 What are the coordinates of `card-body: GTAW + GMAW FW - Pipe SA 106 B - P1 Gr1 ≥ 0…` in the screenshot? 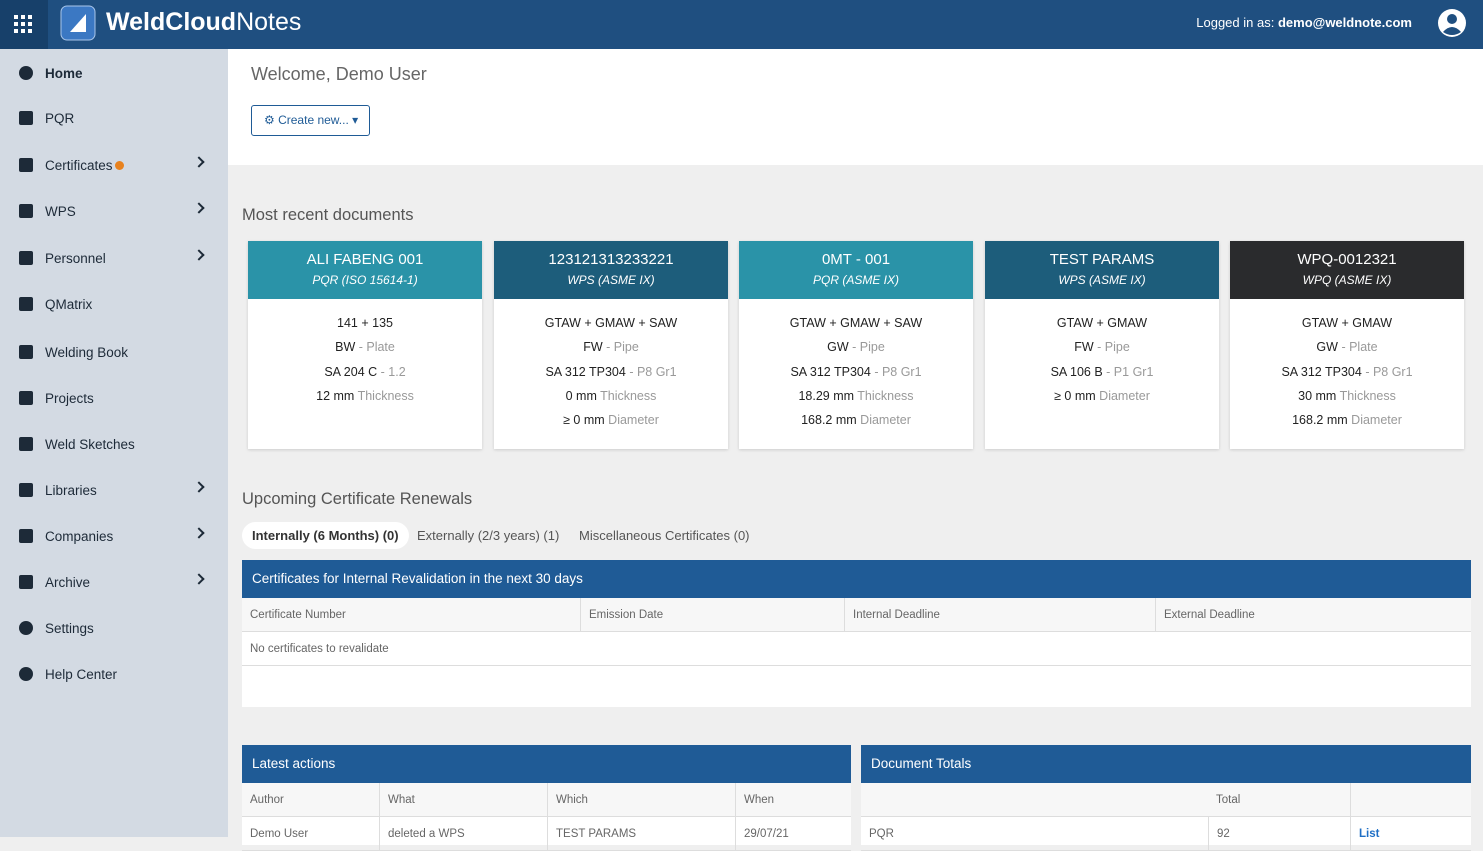 It's located at (1102, 353).